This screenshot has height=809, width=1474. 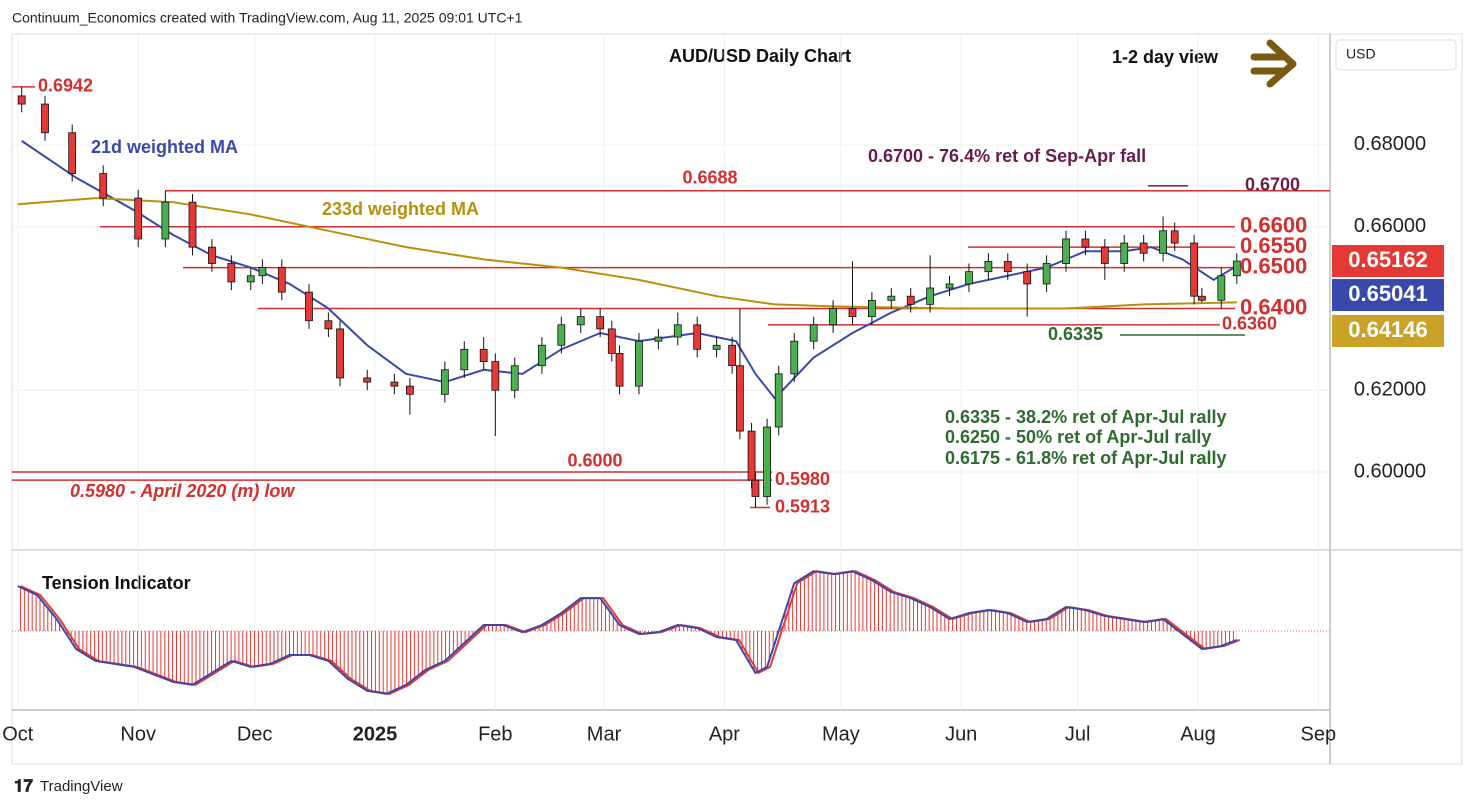 I want to click on x-tick-label: Nov, so click(x=138, y=734).